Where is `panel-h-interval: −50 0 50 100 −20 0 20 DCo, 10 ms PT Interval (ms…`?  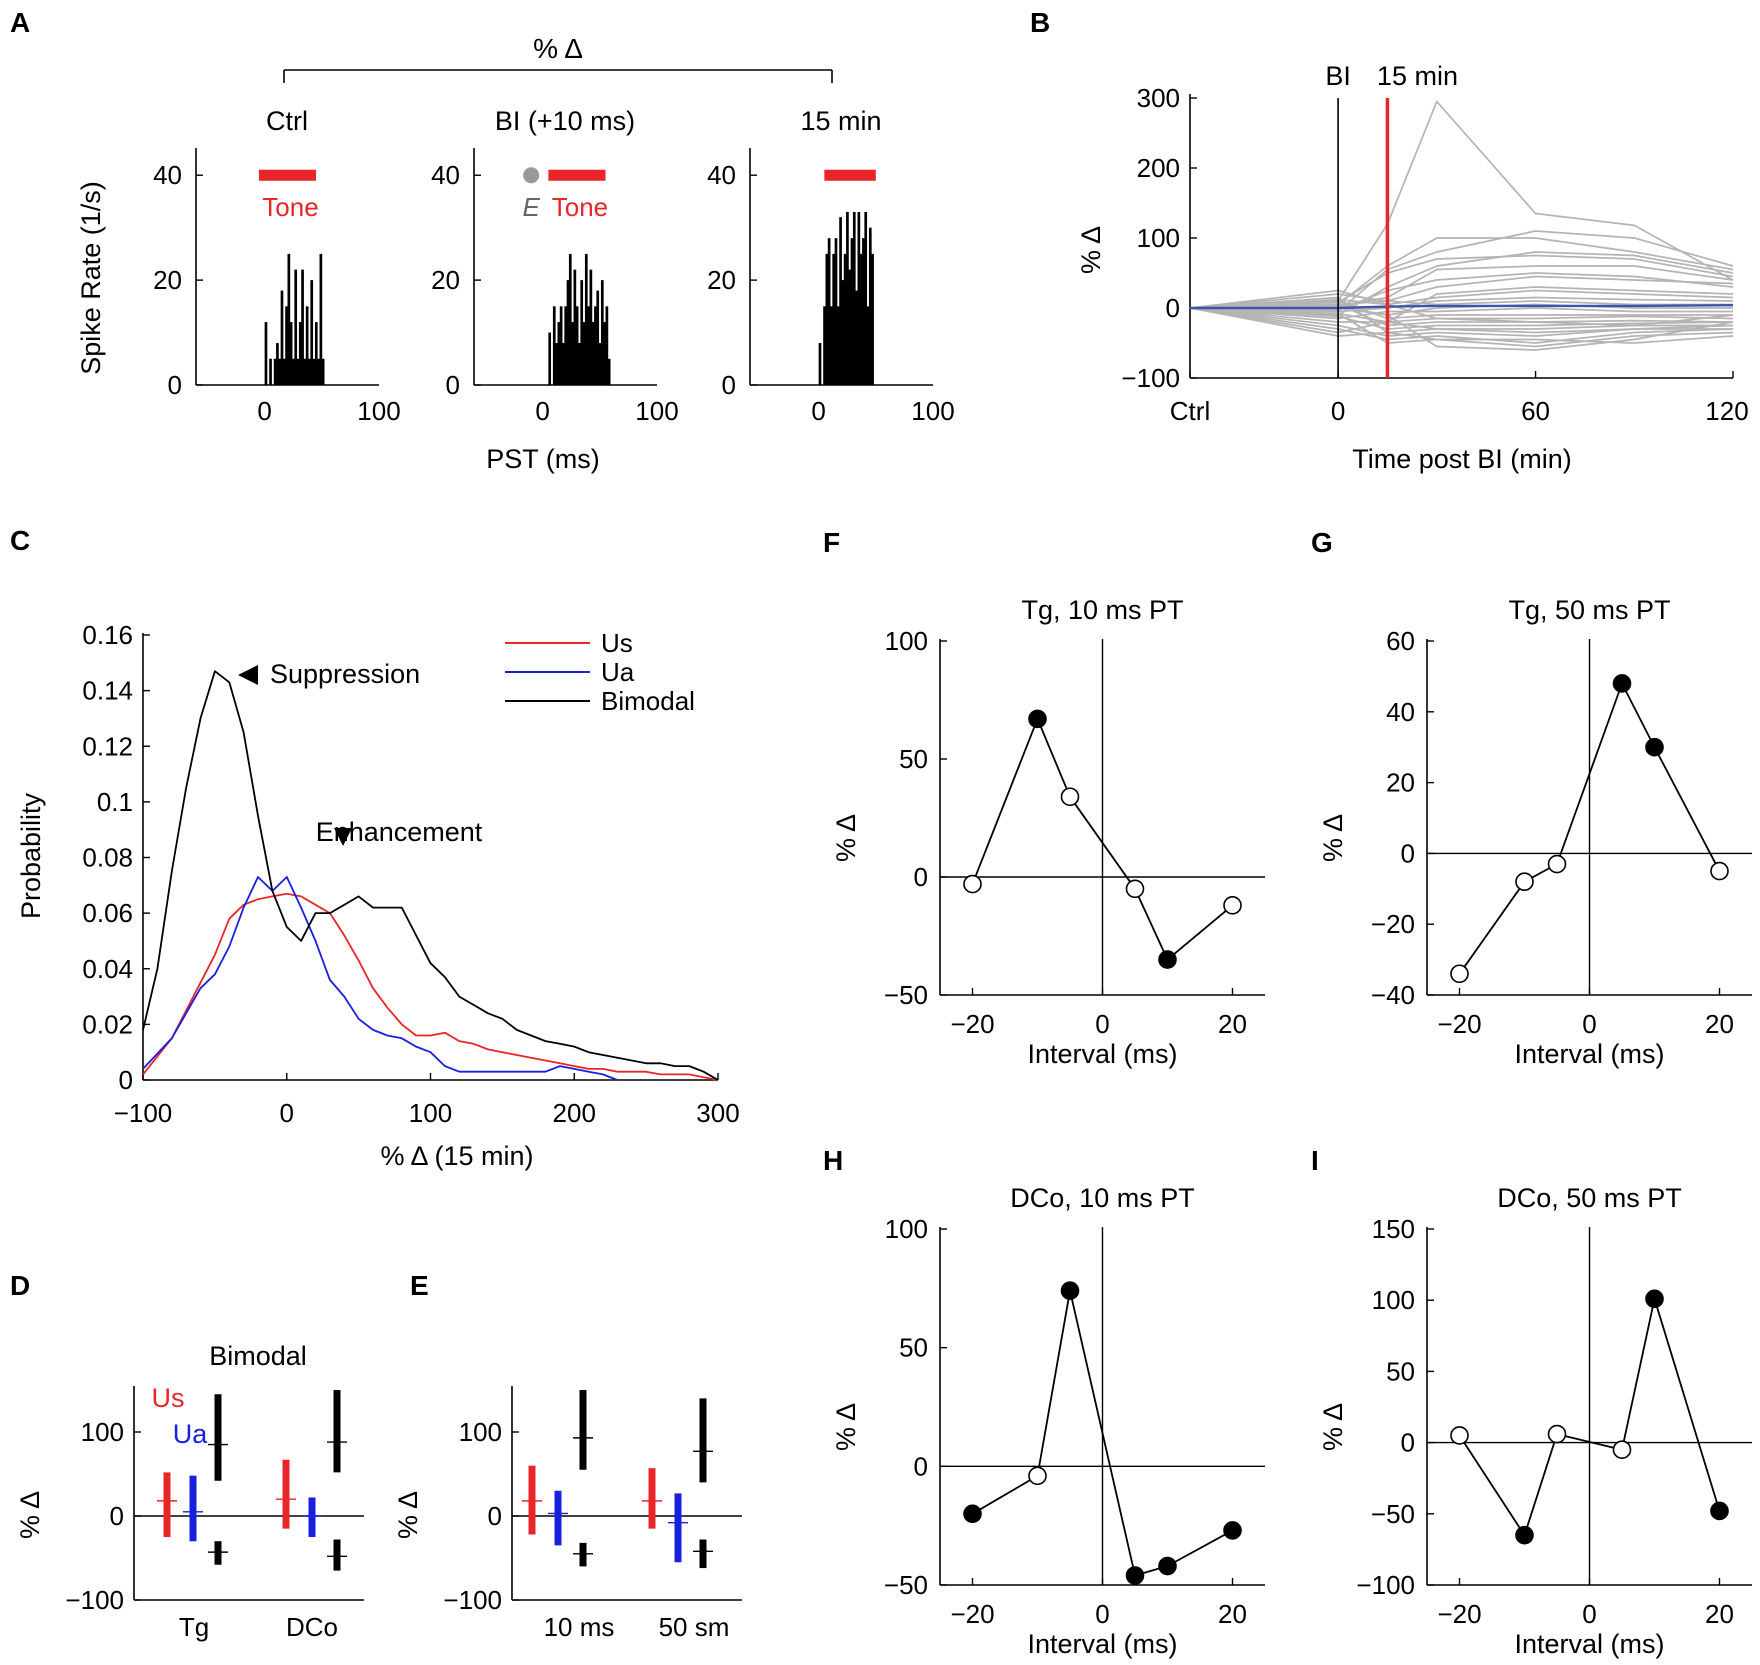
panel-h-interval: −50 0 50 100 −20 0 20 DCo, 10 ms PT Interval (ms… is located at coordinates (1048, 1421).